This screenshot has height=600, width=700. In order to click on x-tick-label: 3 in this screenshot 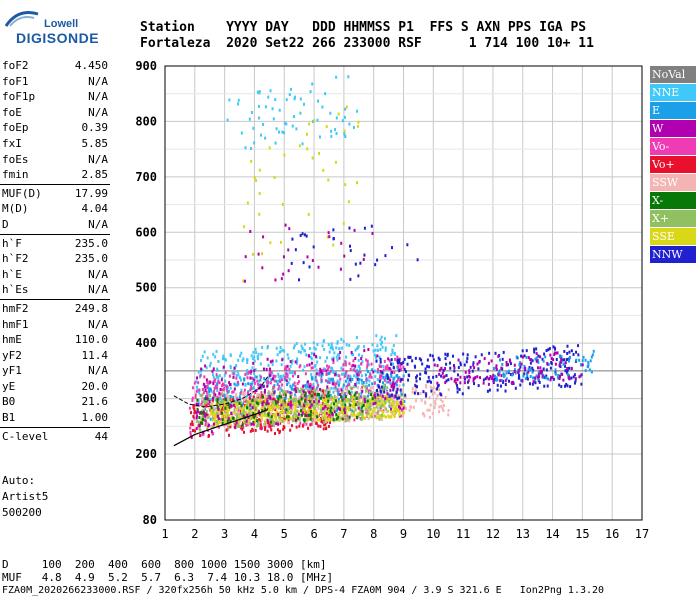, I will do `click(224, 534)`.